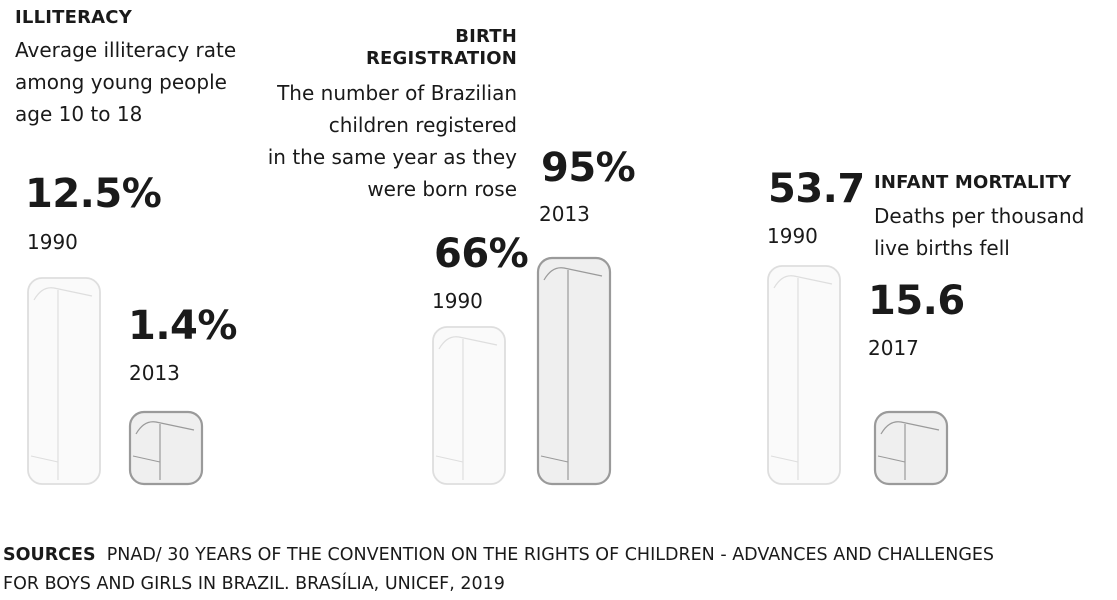 The image size is (1117, 600). I want to click on birth-registration-description-line: were born rose, so click(442, 189).